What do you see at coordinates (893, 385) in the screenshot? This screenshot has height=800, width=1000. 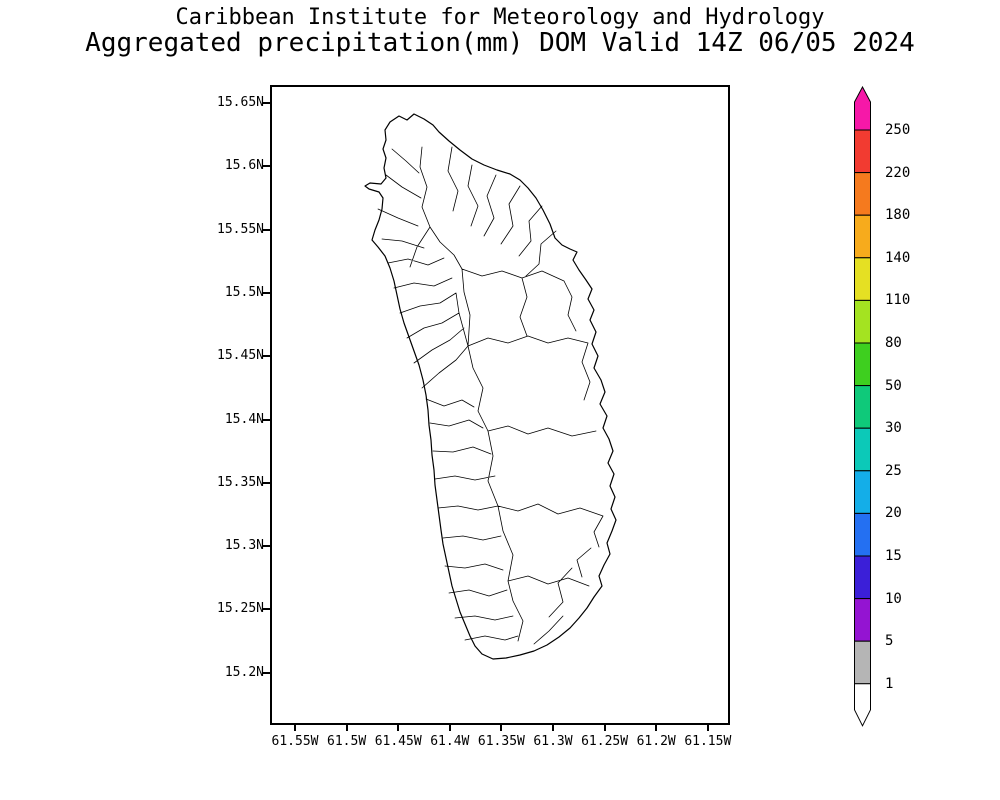 I see `colorbar-level-label: 50` at bounding box center [893, 385].